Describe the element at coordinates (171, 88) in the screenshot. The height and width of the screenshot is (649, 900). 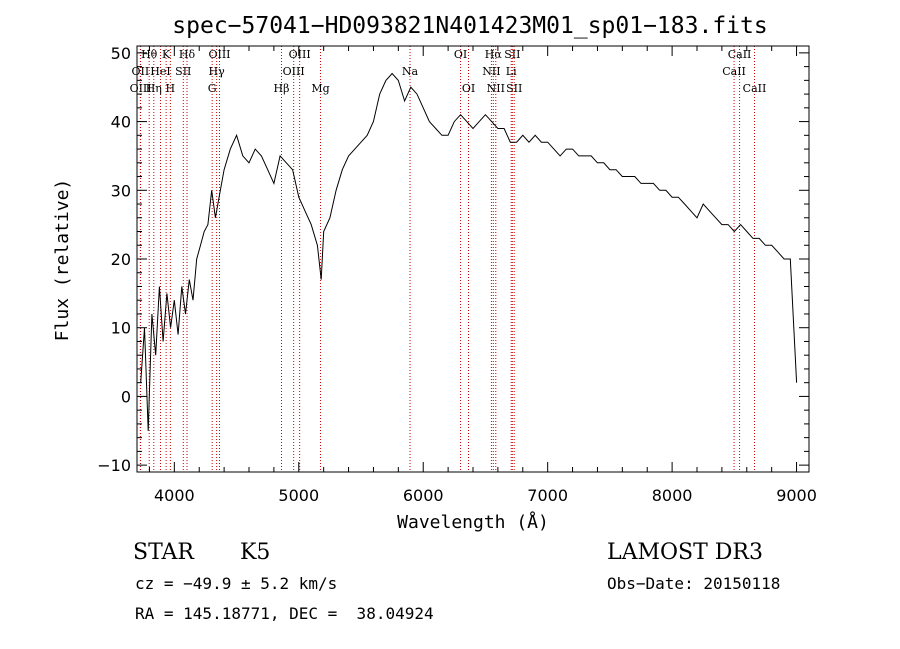
I see `spectral-line-label: H` at that location.